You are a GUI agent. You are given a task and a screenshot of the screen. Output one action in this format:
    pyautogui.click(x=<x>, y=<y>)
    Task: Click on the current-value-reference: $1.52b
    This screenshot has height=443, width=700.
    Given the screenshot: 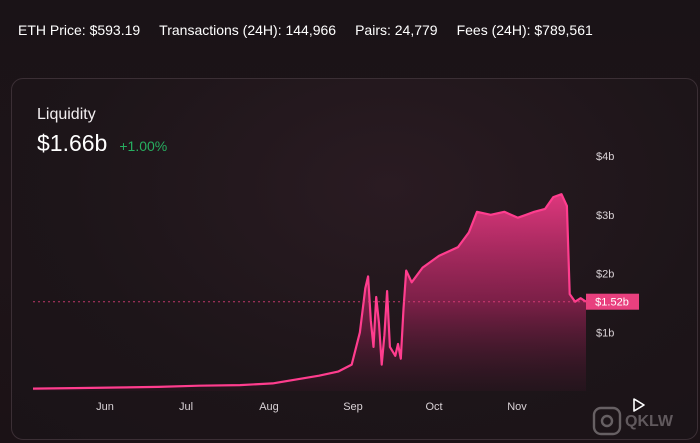 What is the action you would take?
    pyautogui.click(x=336, y=301)
    